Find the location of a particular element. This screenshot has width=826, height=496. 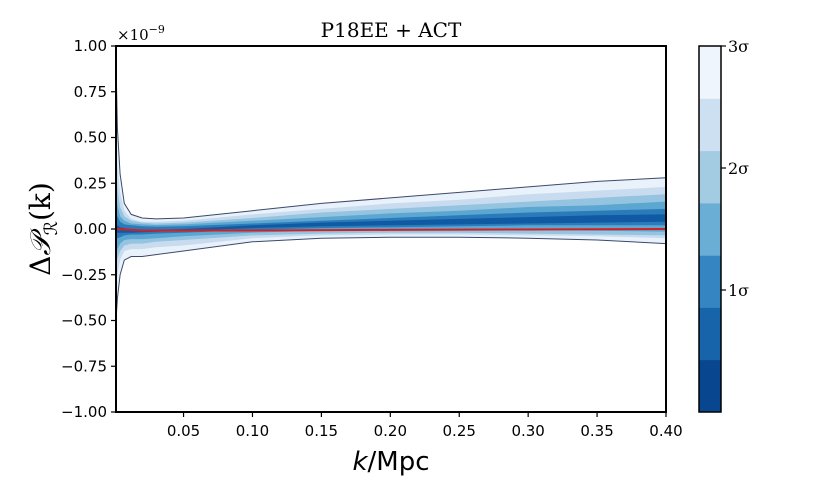

y-multiplier-base: ×10 is located at coordinates (133, 35).